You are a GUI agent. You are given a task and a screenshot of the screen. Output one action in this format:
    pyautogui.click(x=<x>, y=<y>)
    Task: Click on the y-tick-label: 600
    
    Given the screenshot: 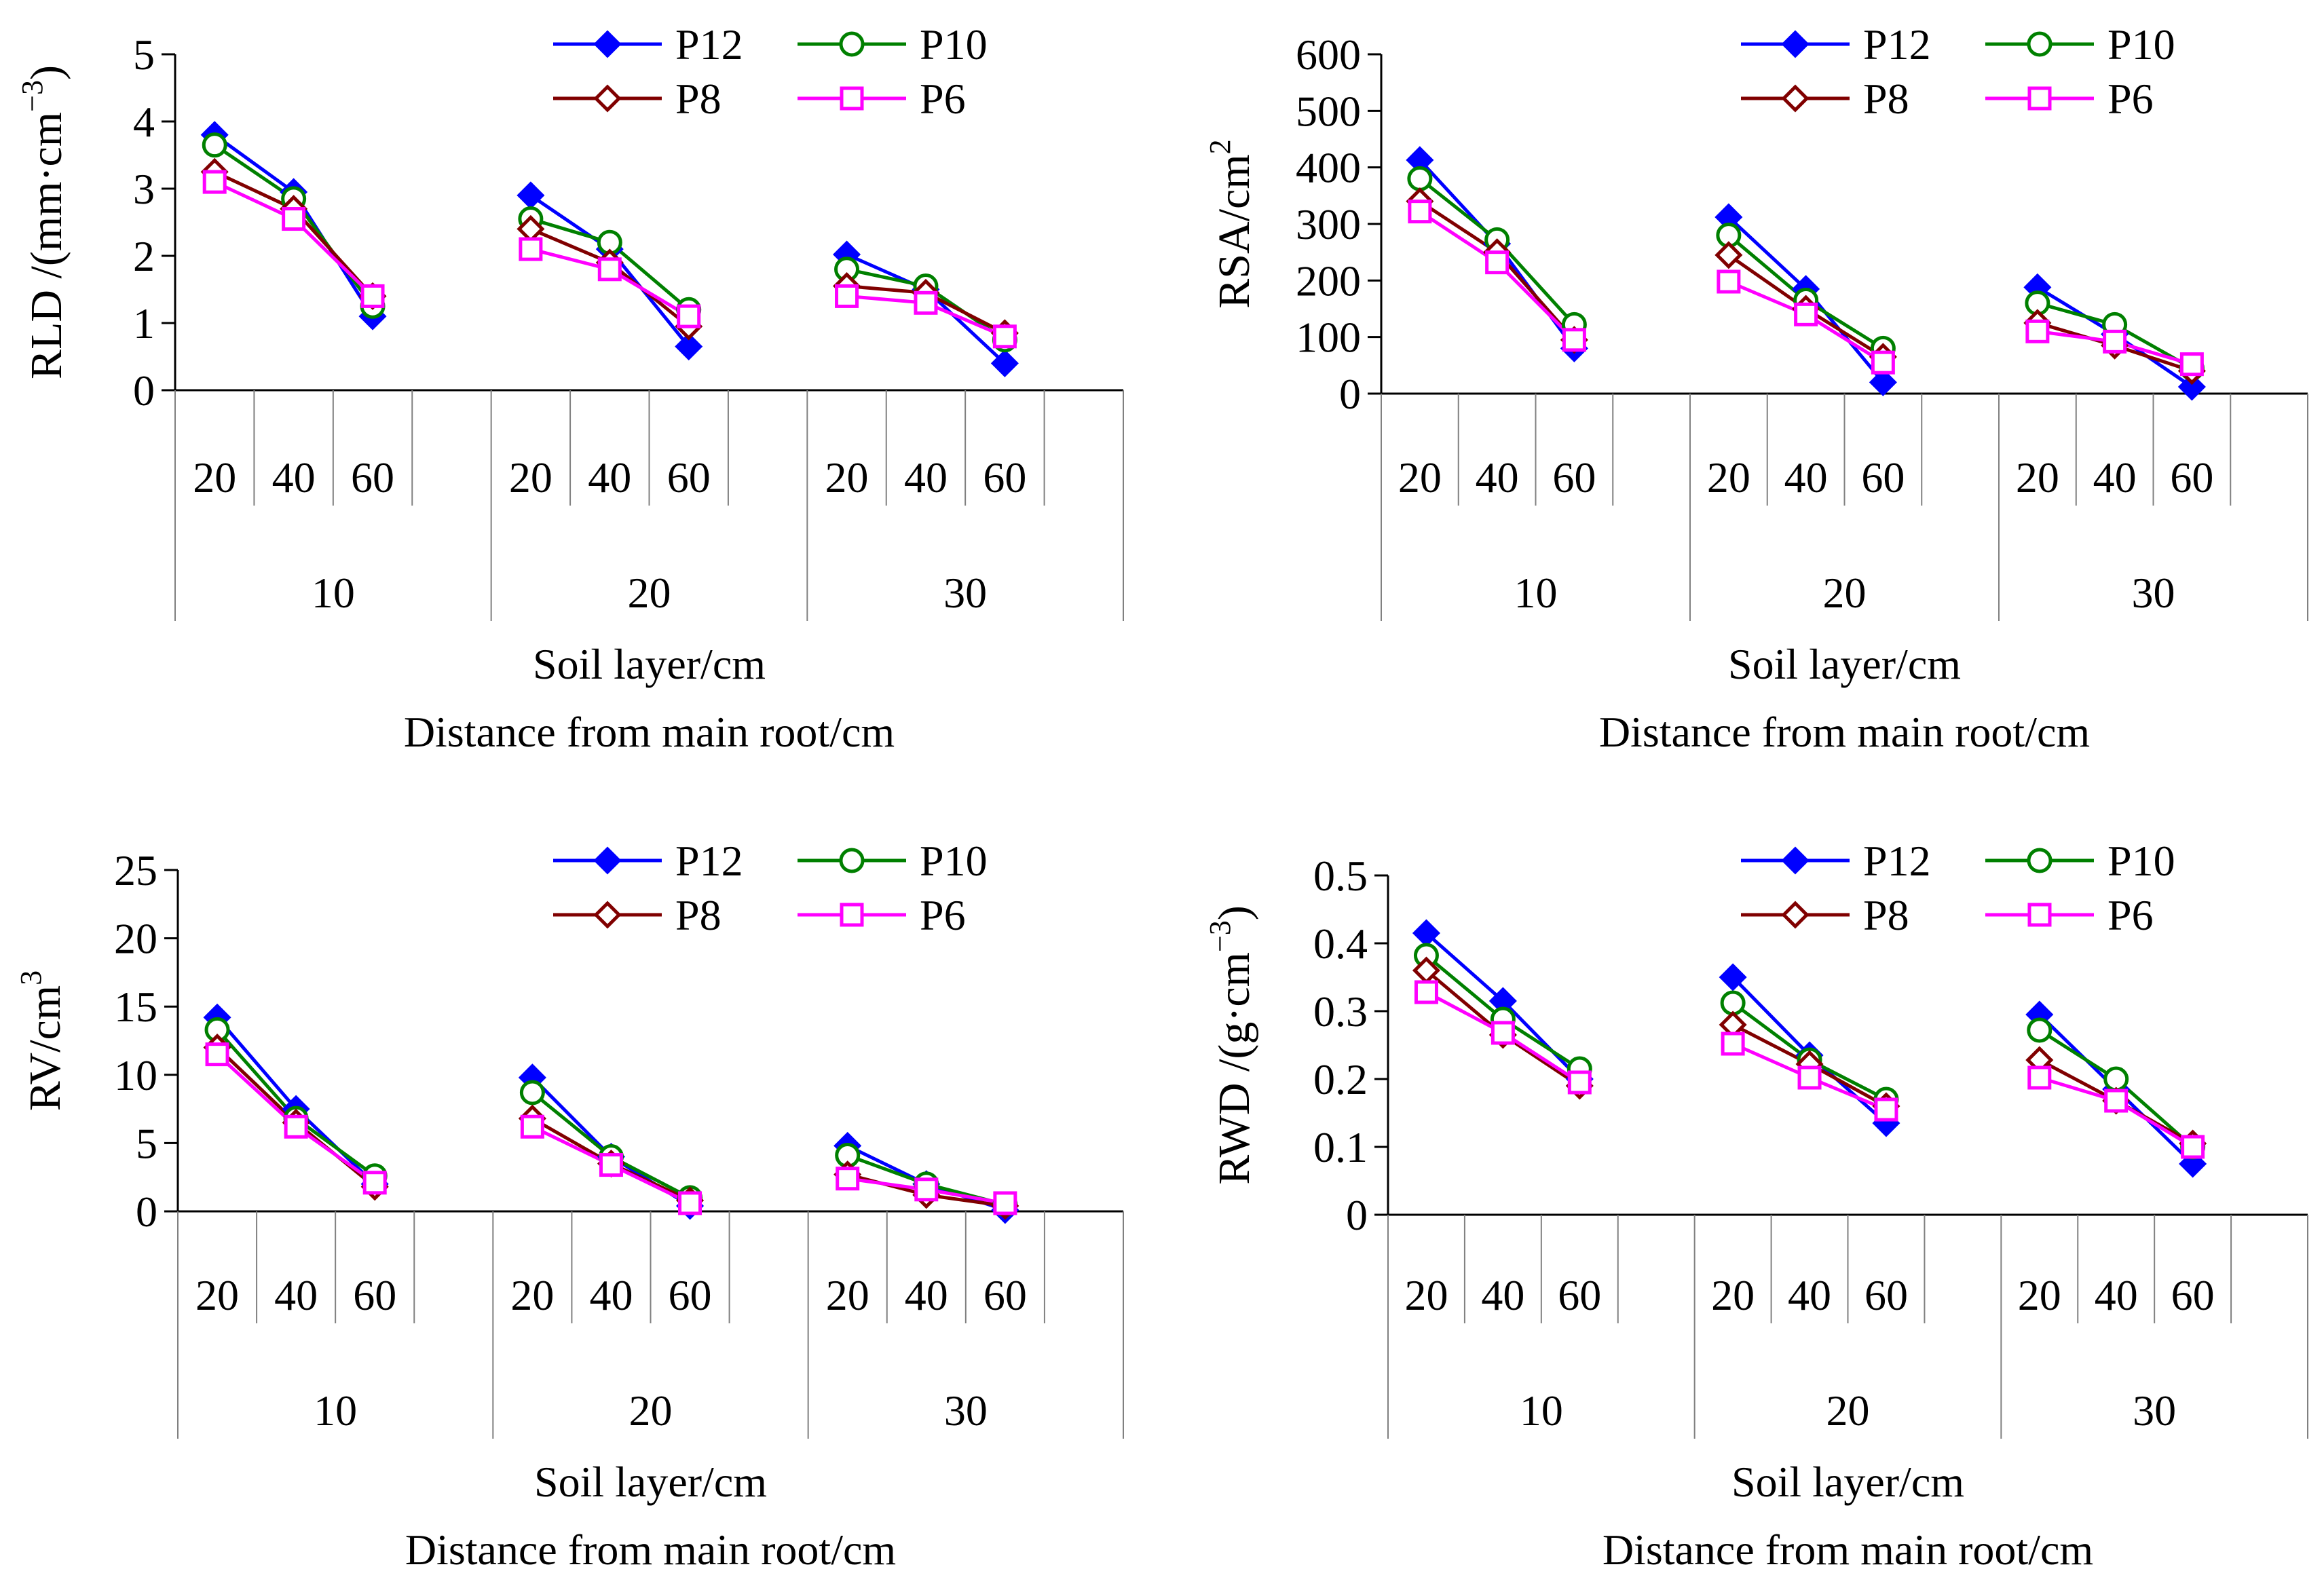 What is the action you would take?
    pyautogui.click(x=1328, y=55)
    